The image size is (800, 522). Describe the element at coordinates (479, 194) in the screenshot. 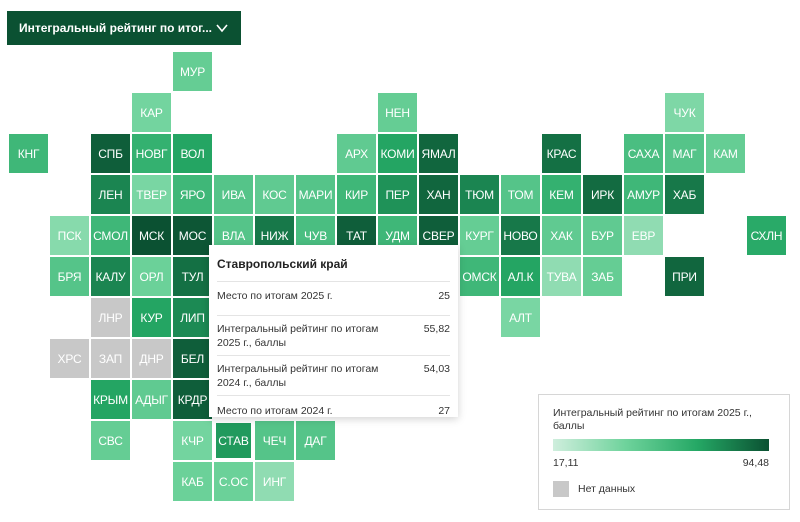

I see `region-tile: ТЮМ` at that location.